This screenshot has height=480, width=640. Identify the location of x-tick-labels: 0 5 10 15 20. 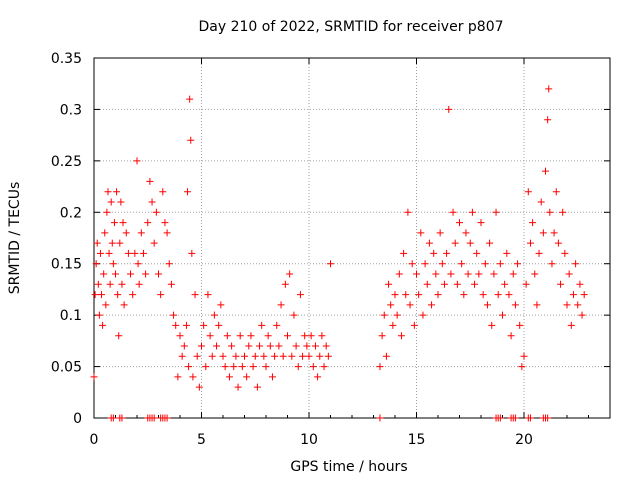
(311, 440).